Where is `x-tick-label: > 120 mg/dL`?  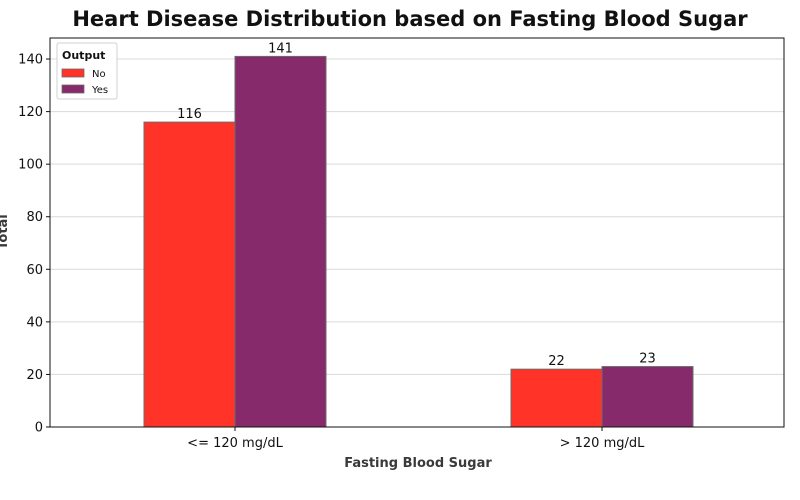
x-tick-label: > 120 mg/dL is located at coordinates (603, 443).